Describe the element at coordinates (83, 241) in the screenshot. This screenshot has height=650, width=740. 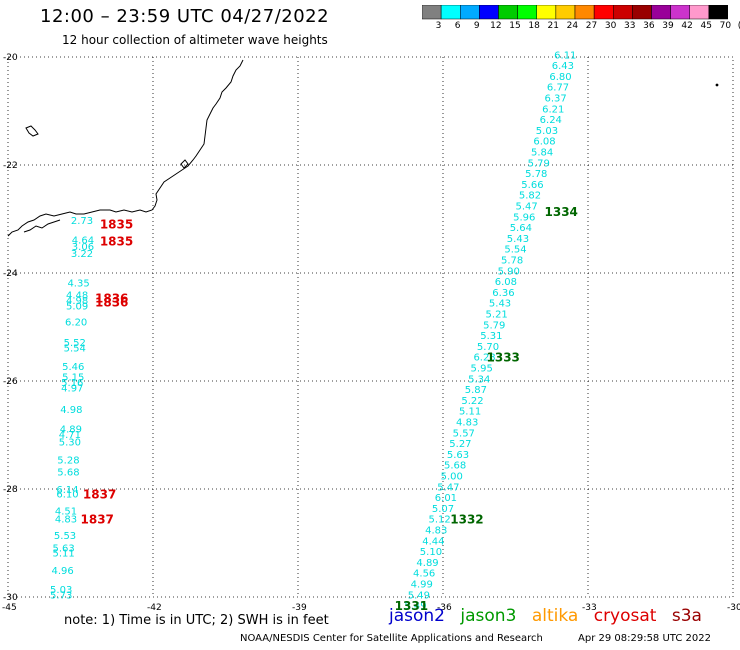
I see `wave-height-label: 4.64` at that location.